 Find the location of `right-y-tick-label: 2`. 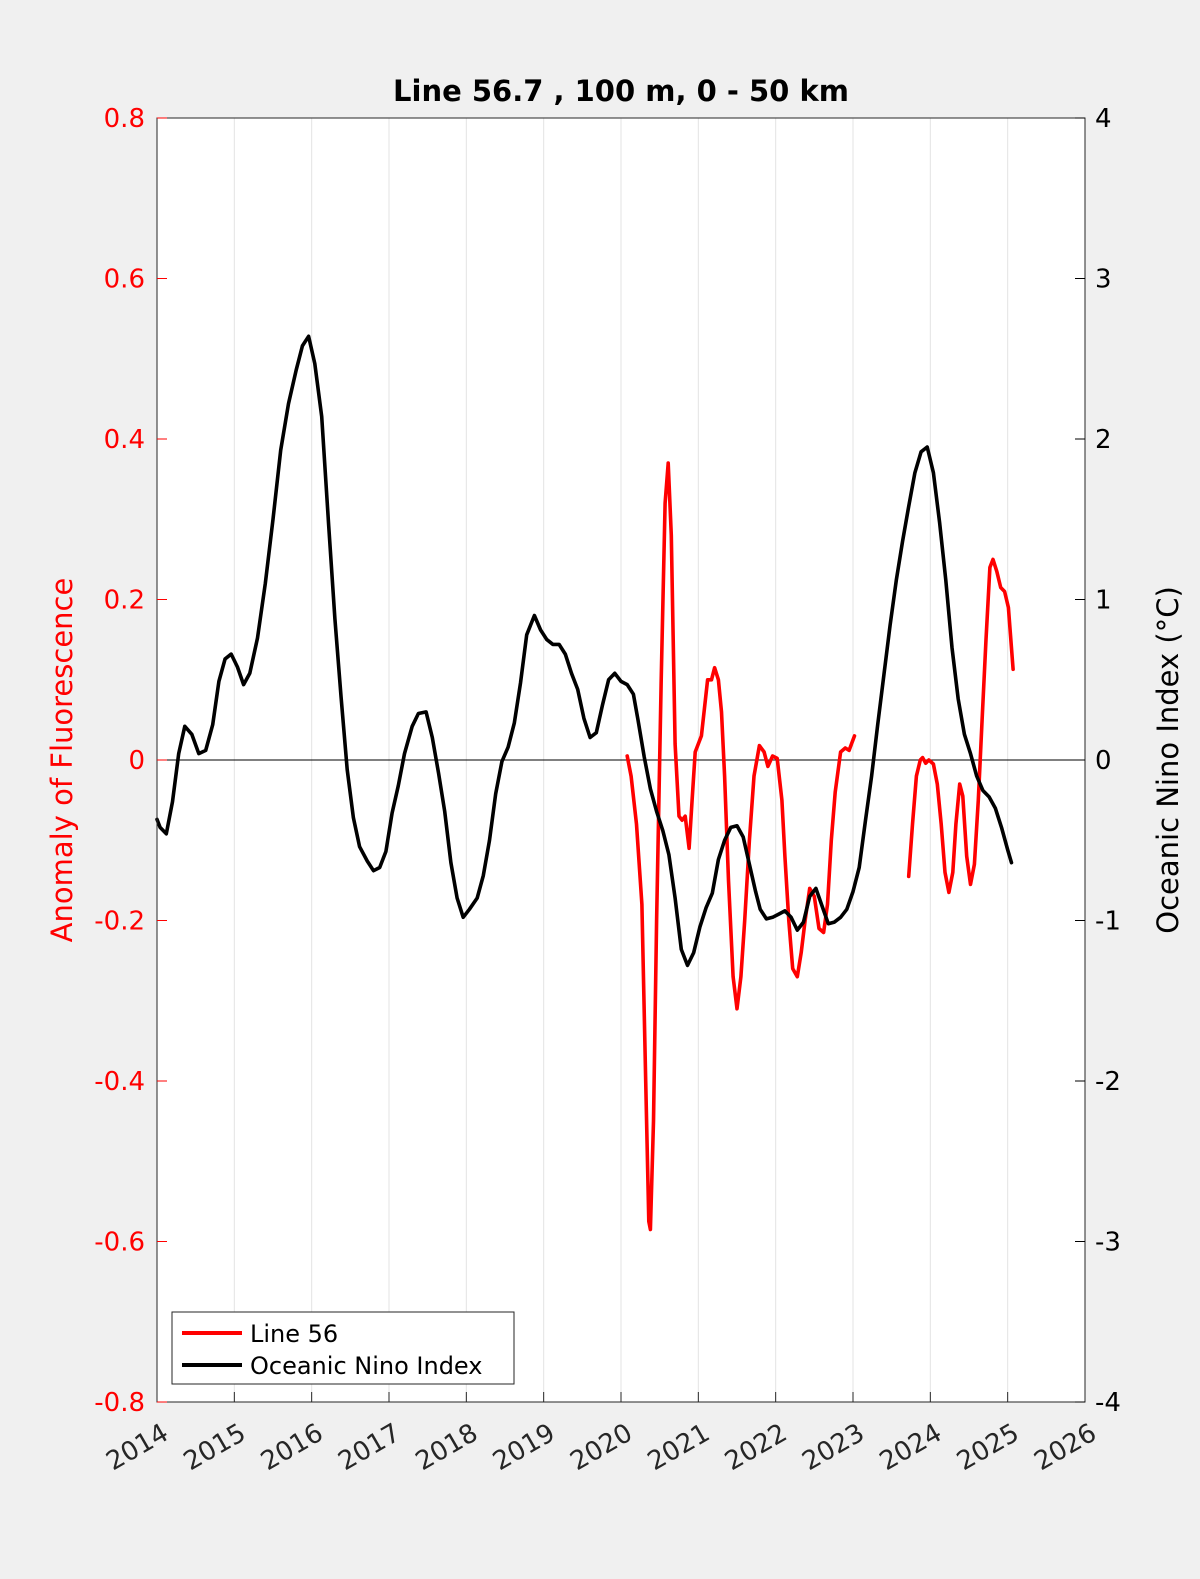

right-y-tick-label: 2 is located at coordinates (1103, 440).